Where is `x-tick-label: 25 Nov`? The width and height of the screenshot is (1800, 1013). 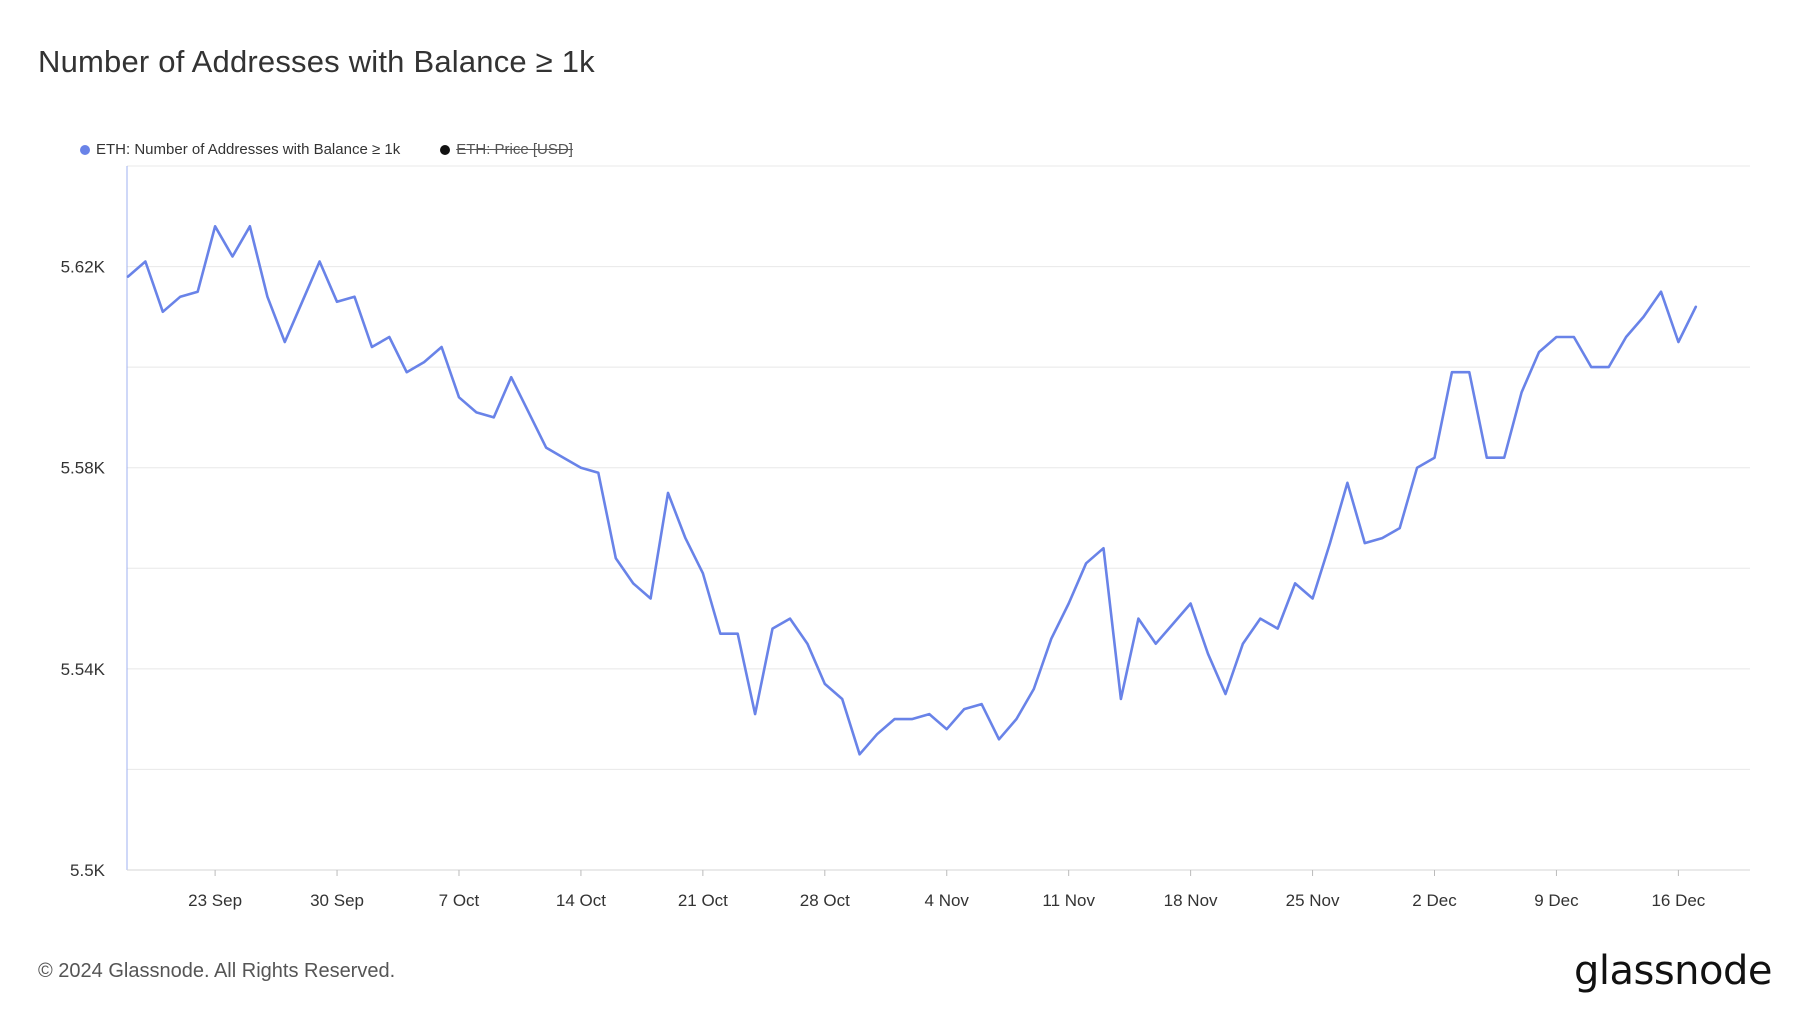
x-tick-label: 25 Nov is located at coordinates (1313, 900).